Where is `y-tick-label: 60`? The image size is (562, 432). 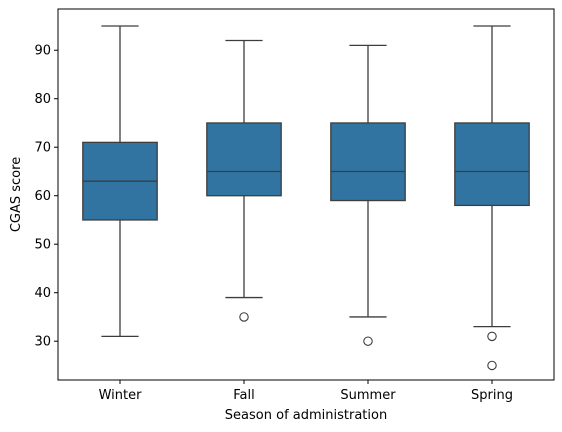 y-tick-label: 60 is located at coordinates (42, 196).